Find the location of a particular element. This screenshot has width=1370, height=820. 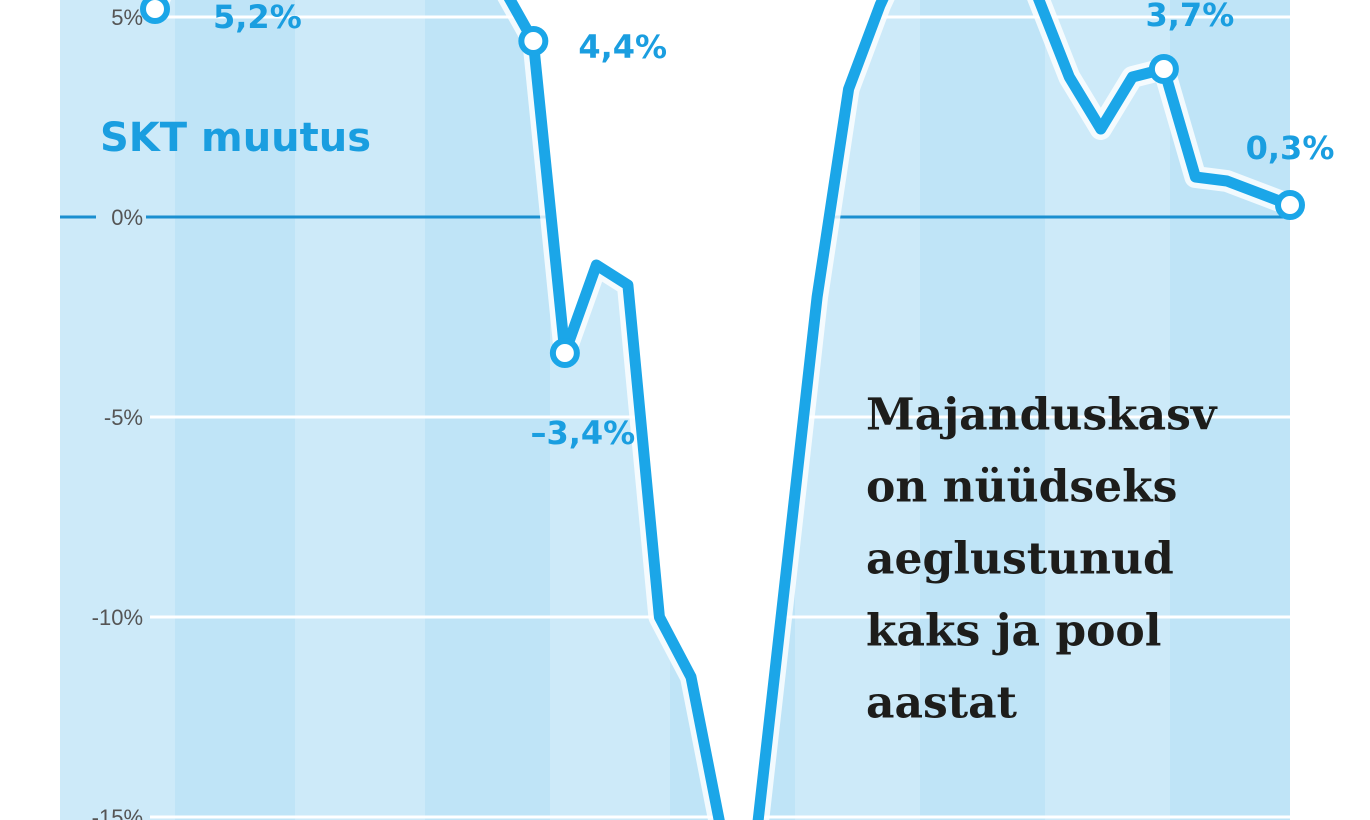

y-tick-label: -10% is located at coordinates (117, 617).